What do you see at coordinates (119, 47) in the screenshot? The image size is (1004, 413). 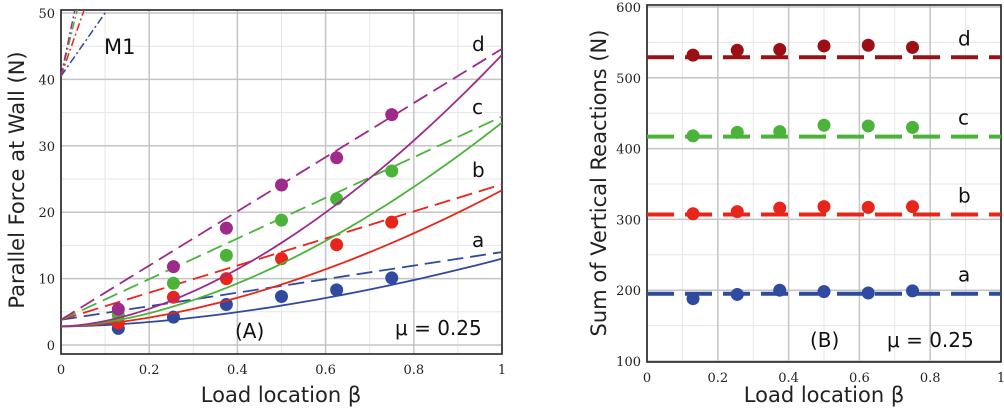 I see `model-label-m1: M1` at bounding box center [119, 47].